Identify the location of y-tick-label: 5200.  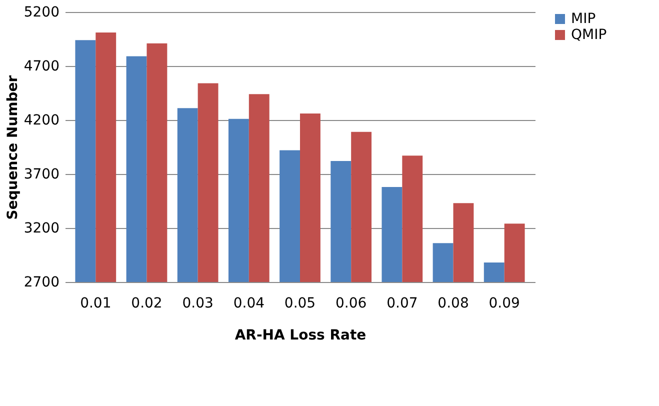
(42, 12).